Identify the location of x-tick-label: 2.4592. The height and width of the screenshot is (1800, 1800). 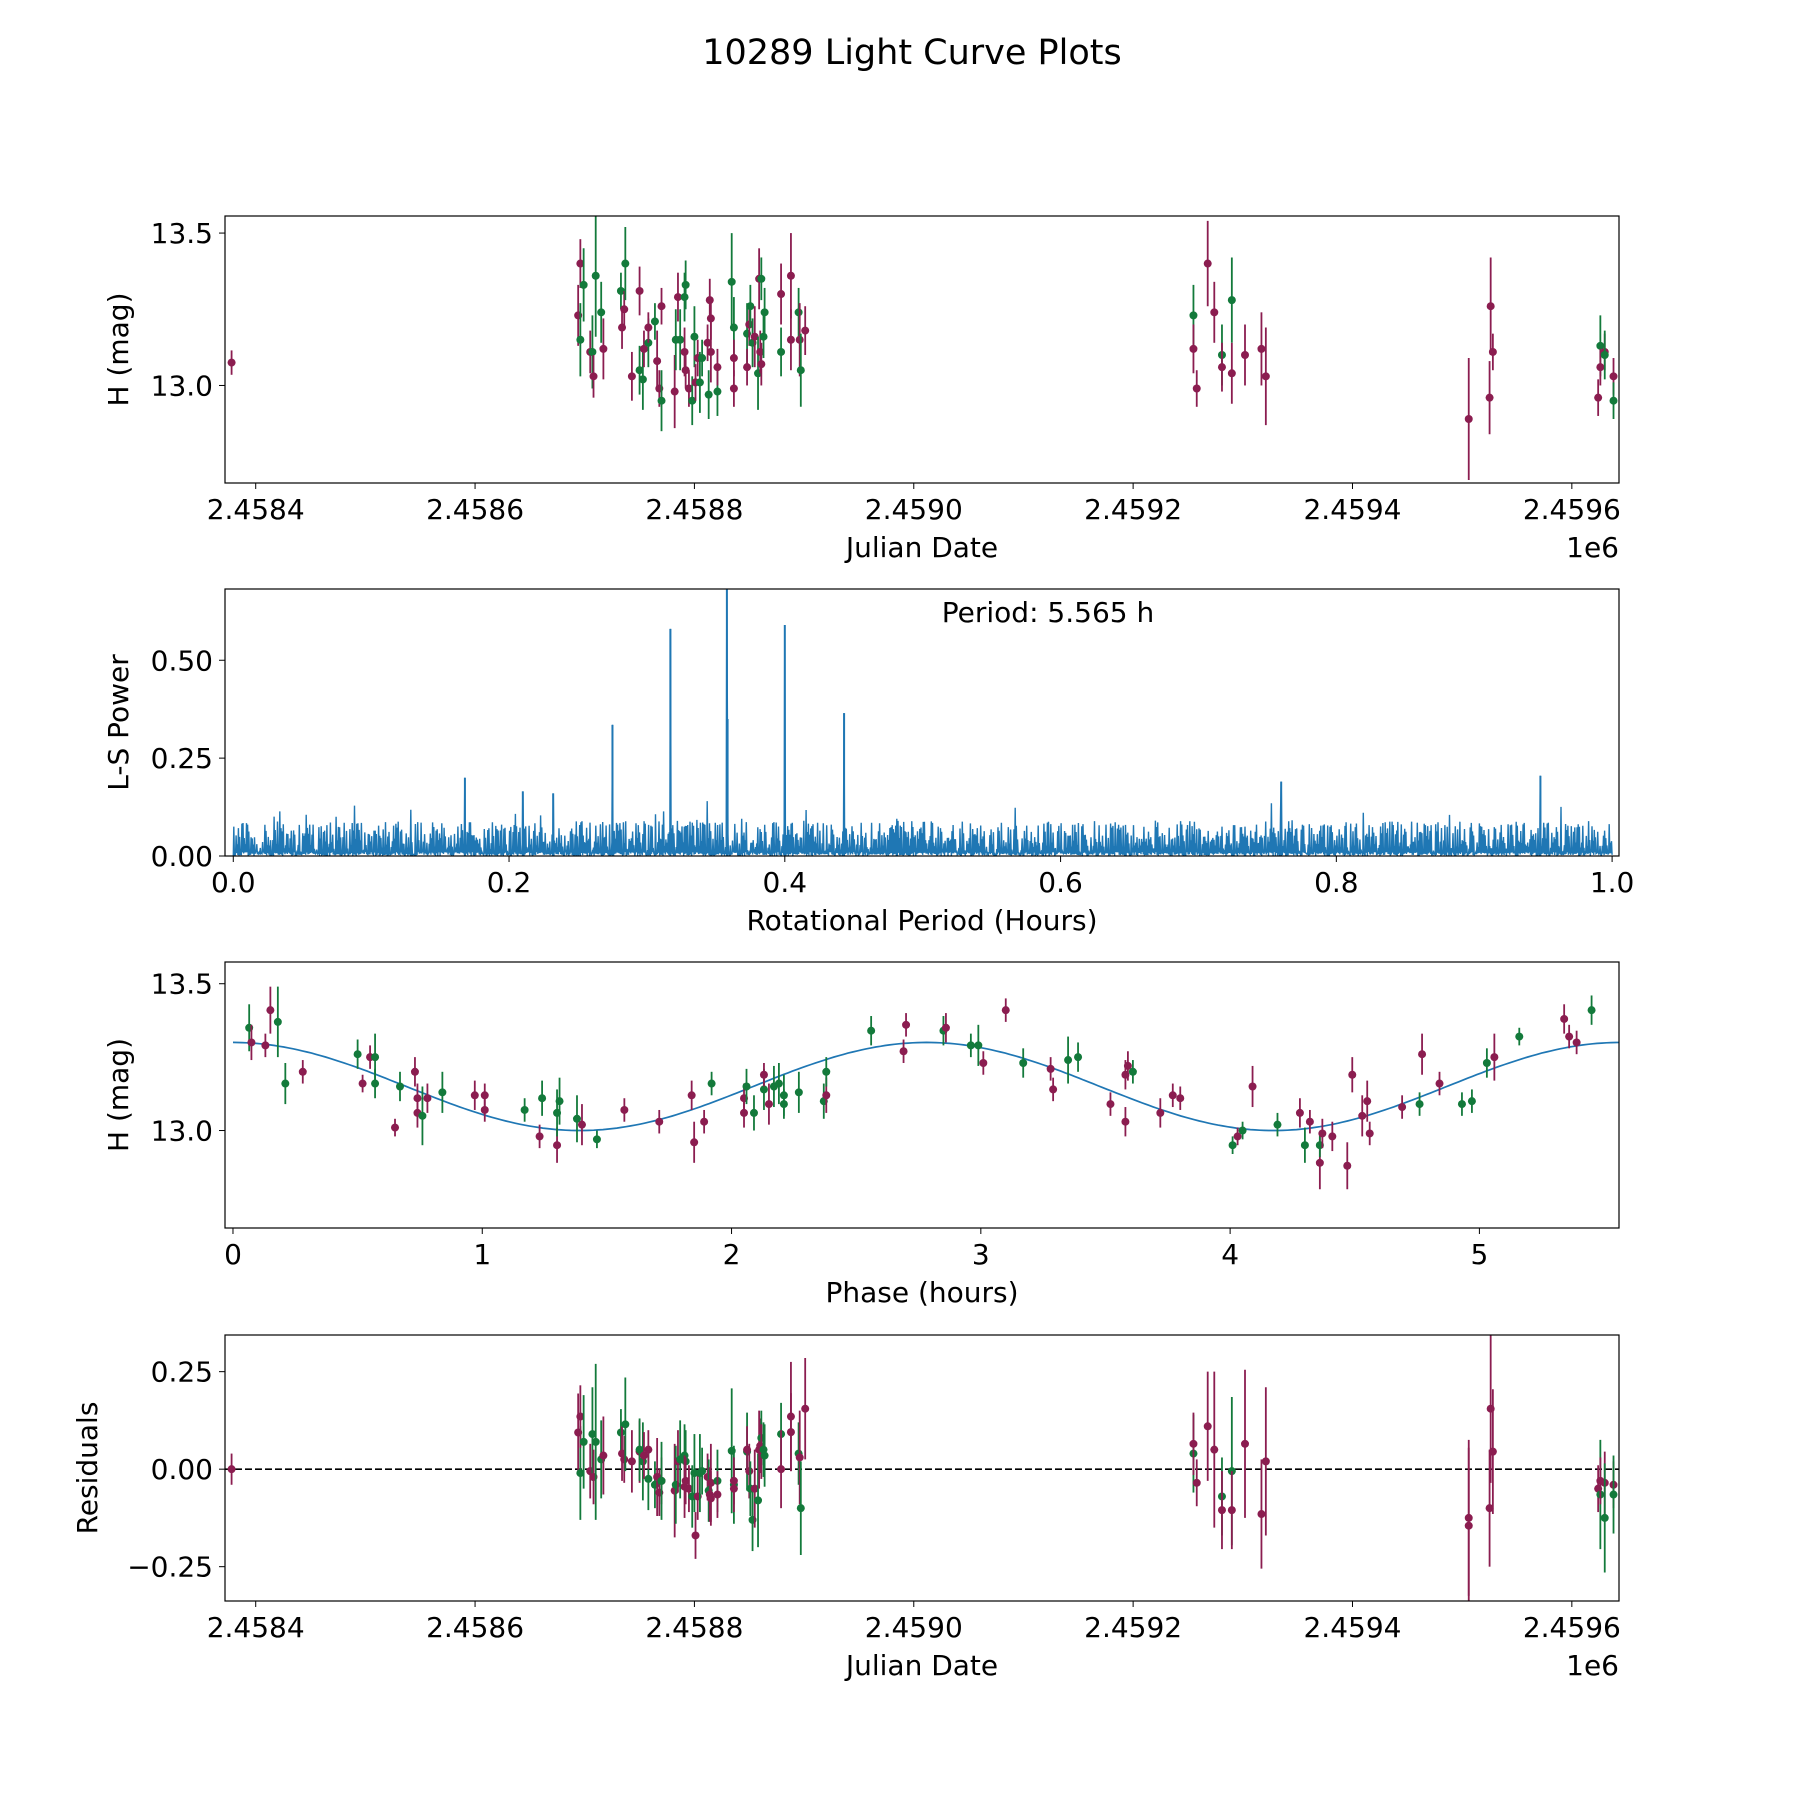
(1133, 1627).